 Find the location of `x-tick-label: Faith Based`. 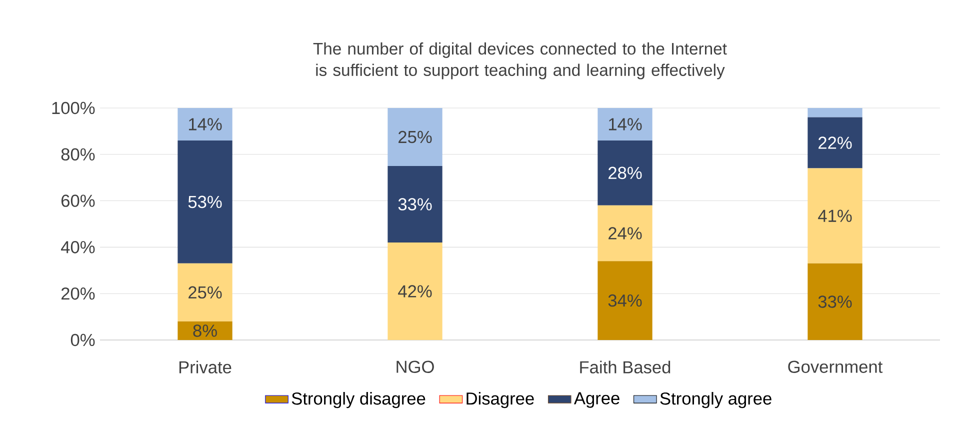

x-tick-label: Faith Based is located at coordinates (625, 367).